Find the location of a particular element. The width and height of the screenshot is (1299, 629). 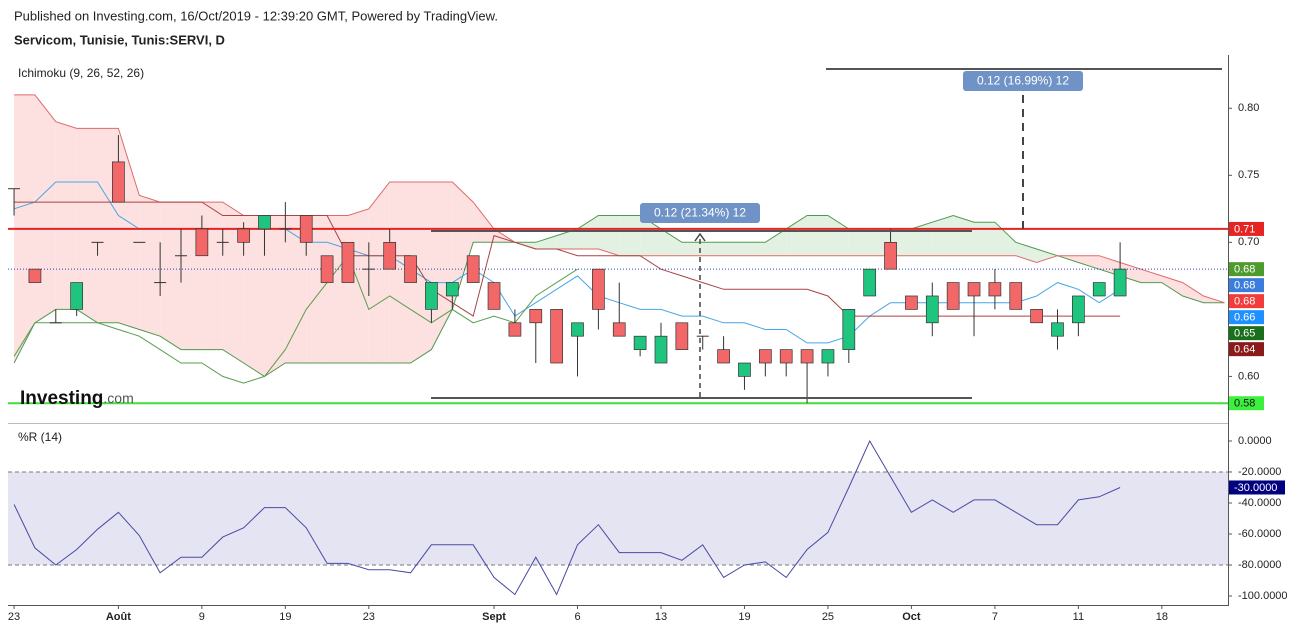

price-label: 0.71 is located at coordinates (1244, 229).